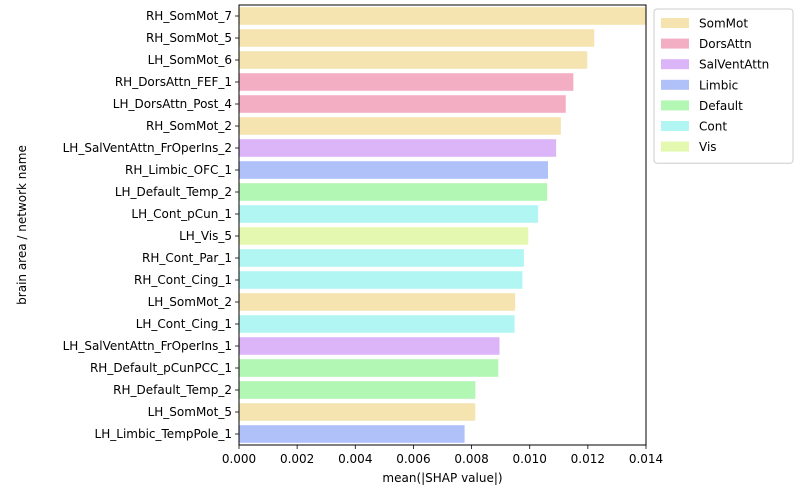 This screenshot has width=800, height=500. I want to click on y-tick-label: LH_Limbic_TempPole_1, so click(163, 434).